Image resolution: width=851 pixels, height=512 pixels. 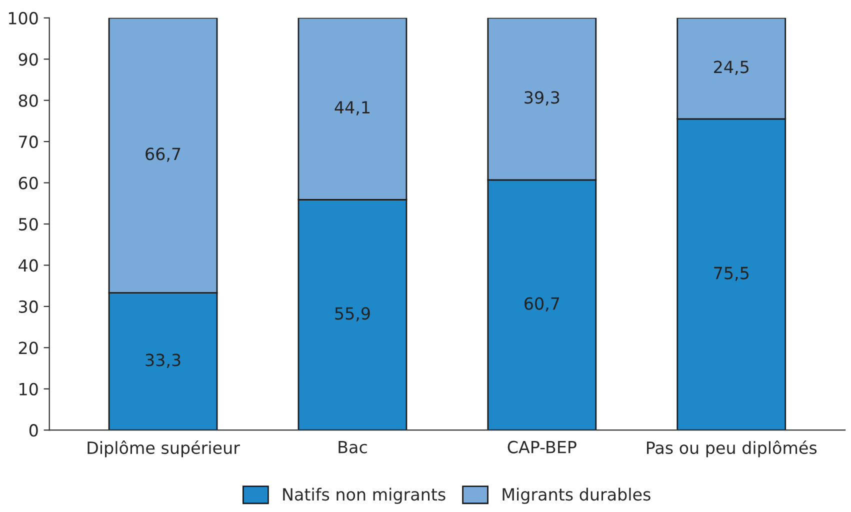 What do you see at coordinates (28, 183) in the screenshot?
I see `y-tick-label: 60` at bounding box center [28, 183].